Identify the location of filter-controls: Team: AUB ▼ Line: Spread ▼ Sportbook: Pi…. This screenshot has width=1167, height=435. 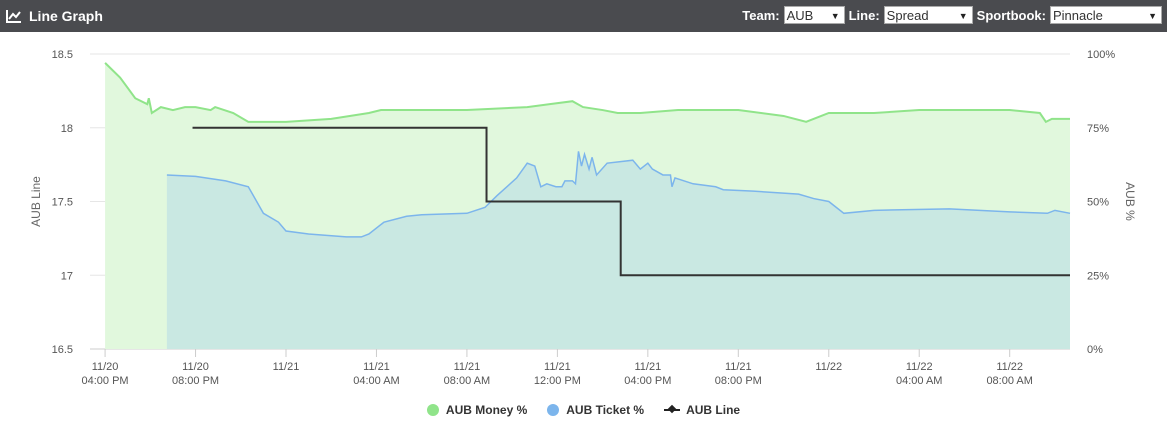
(950, 15).